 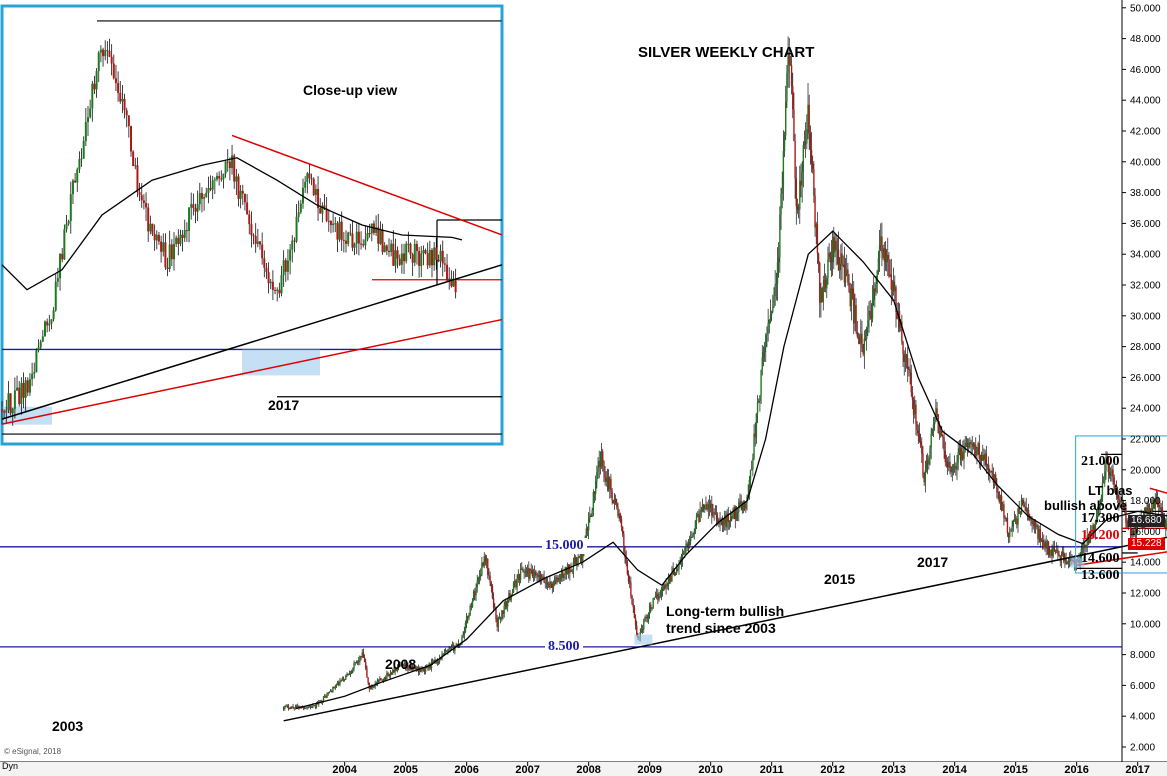 What do you see at coordinates (405, 770) in the screenshot?
I see `x-tick-label: 2005` at bounding box center [405, 770].